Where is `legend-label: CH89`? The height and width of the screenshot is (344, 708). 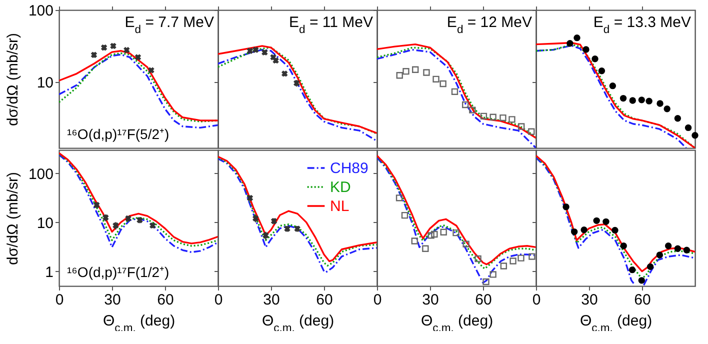 legend-label: CH89 is located at coordinates (349, 168).